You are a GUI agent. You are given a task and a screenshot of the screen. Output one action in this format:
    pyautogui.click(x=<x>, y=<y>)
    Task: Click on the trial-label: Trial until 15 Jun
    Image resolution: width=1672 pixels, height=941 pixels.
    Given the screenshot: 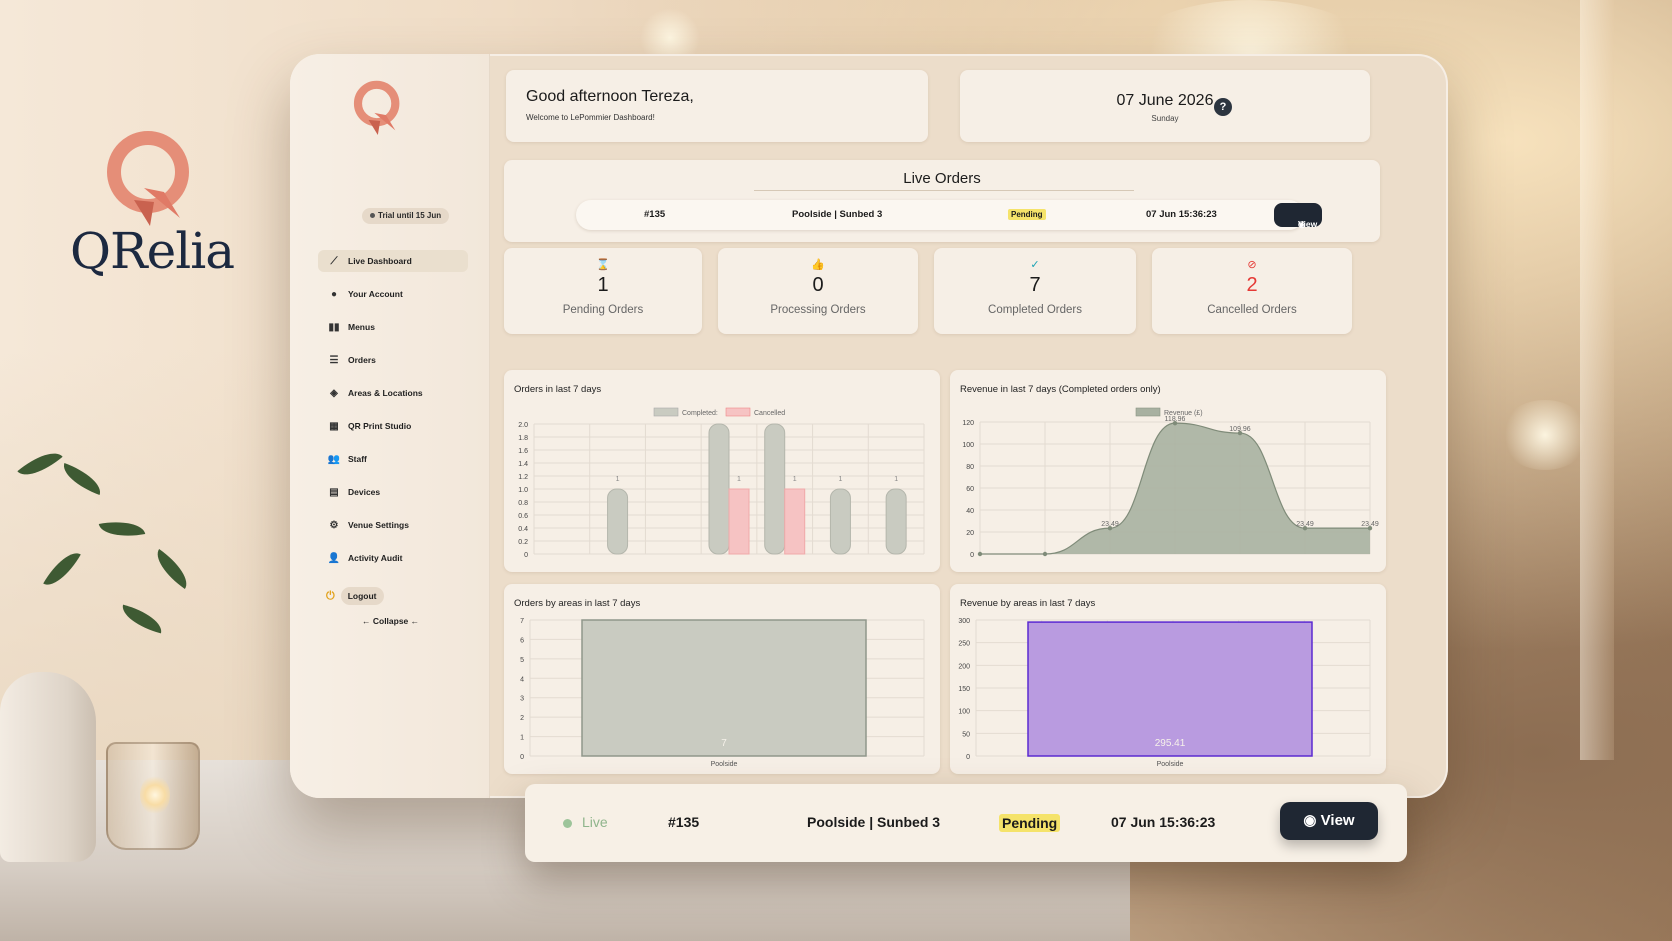 What is the action you would take?
    pyautogui.click(x=410, y=215)
    